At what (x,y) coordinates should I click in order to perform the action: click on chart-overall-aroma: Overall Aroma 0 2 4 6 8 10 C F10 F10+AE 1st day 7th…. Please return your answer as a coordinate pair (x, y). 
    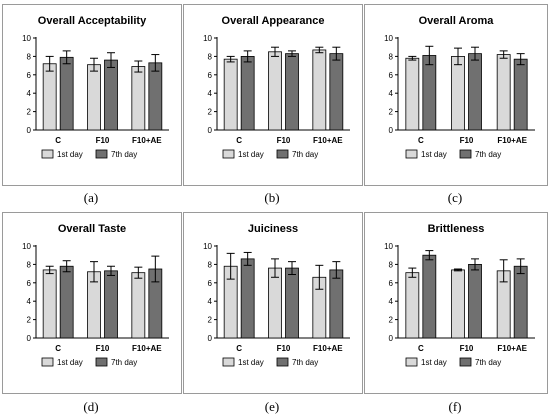
    Looking at the image, I should click on (459, 87).